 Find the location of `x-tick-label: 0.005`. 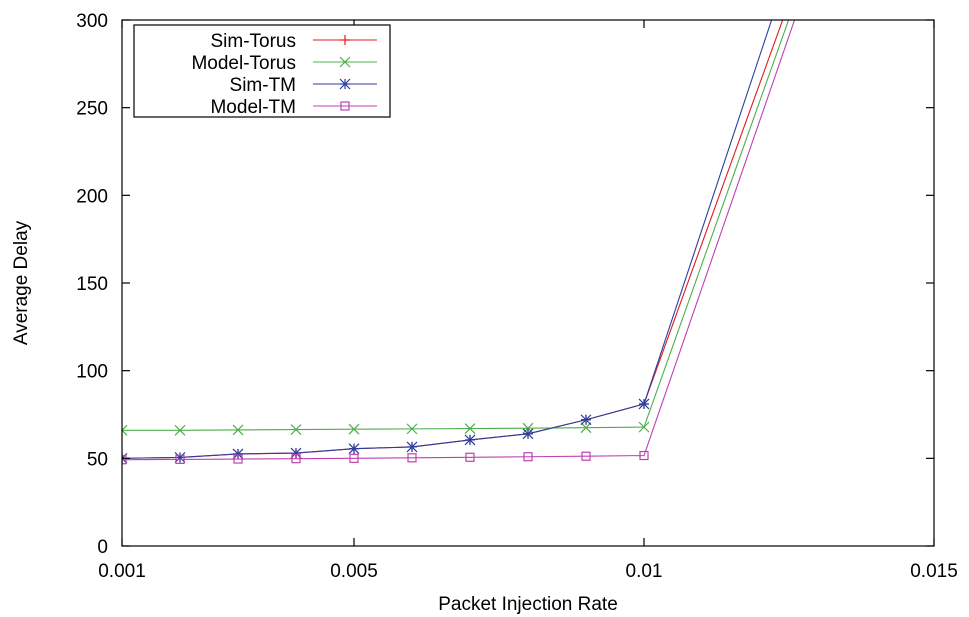

x-tick-label: 0.005 is located at coordinates (354, 571).